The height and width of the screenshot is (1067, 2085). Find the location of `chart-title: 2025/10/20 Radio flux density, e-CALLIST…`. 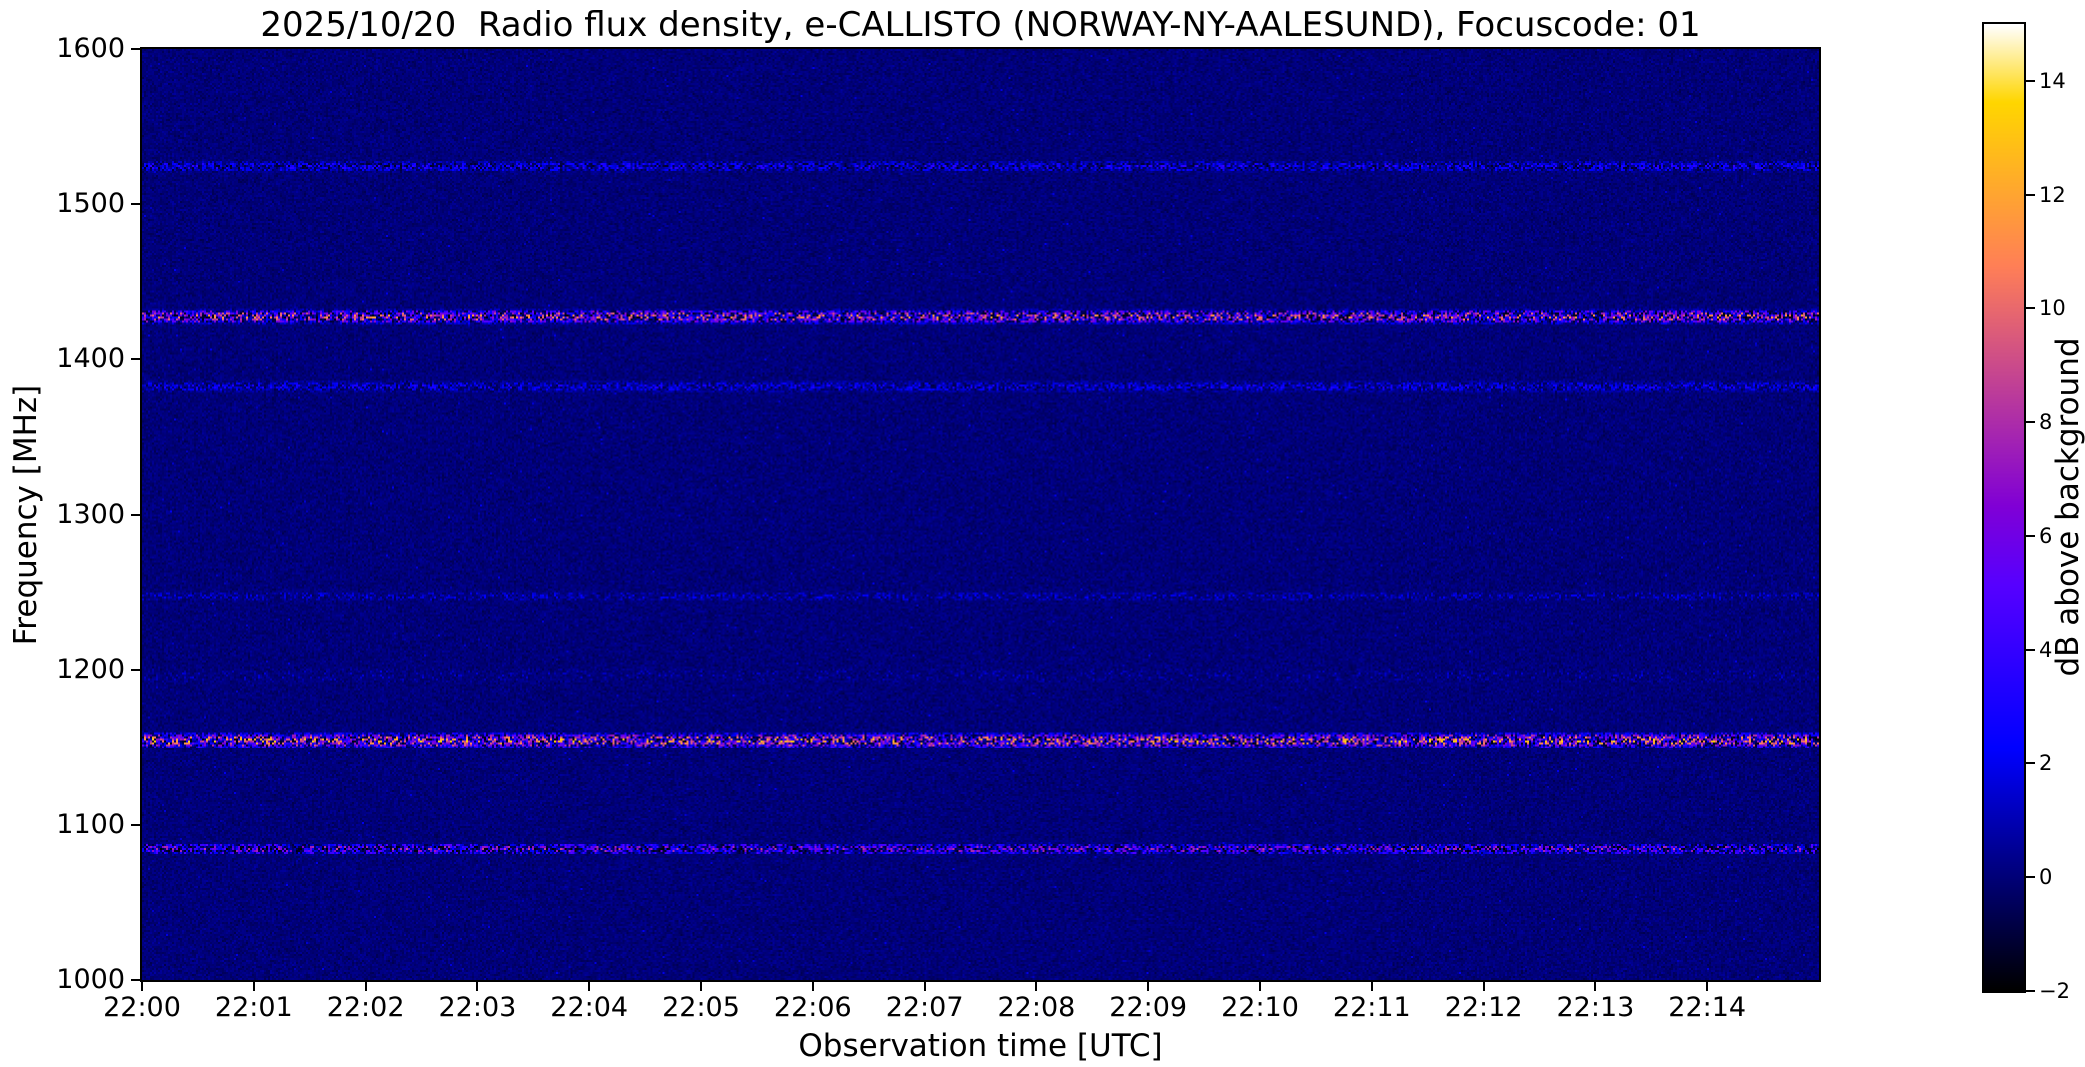

chart-title: 2025/10/20 Radio flux density, e-CALLIST… is located at coordinates (980, 25).